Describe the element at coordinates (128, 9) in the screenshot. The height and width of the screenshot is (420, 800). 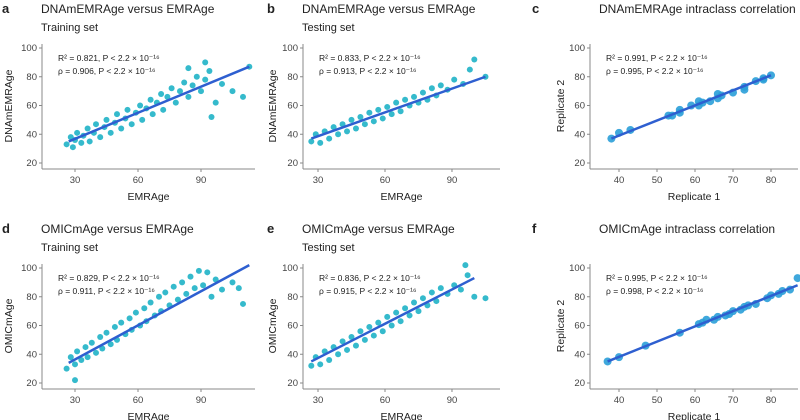
I see `panel-title: DNAmEMRAge versus EMRAge` at that location.